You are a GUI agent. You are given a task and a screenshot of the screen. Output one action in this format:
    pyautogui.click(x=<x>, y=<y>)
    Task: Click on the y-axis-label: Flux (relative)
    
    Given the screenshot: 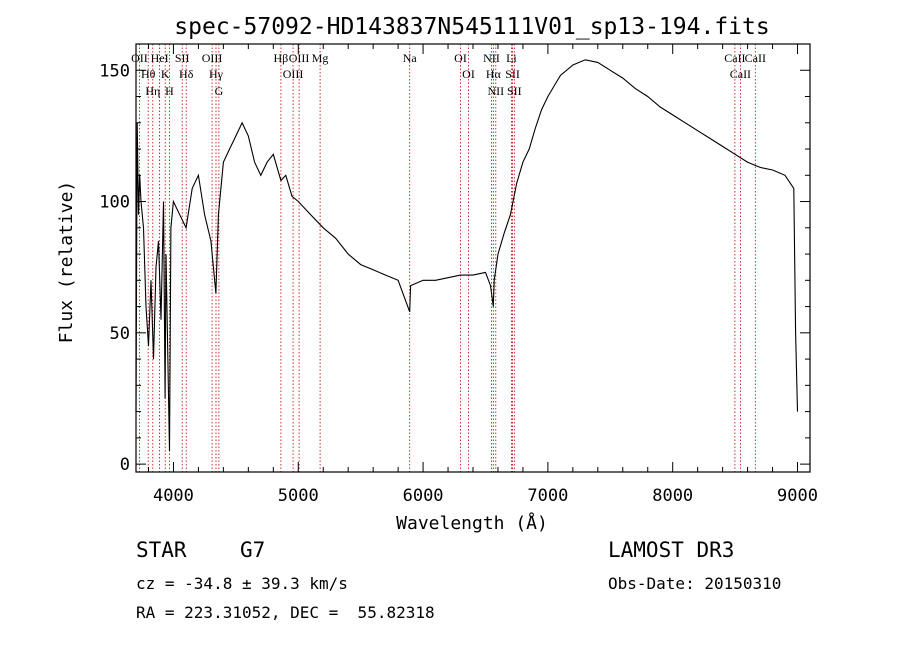 What is the action you would take?
    pyautogui.click(x=66, y=262)
    